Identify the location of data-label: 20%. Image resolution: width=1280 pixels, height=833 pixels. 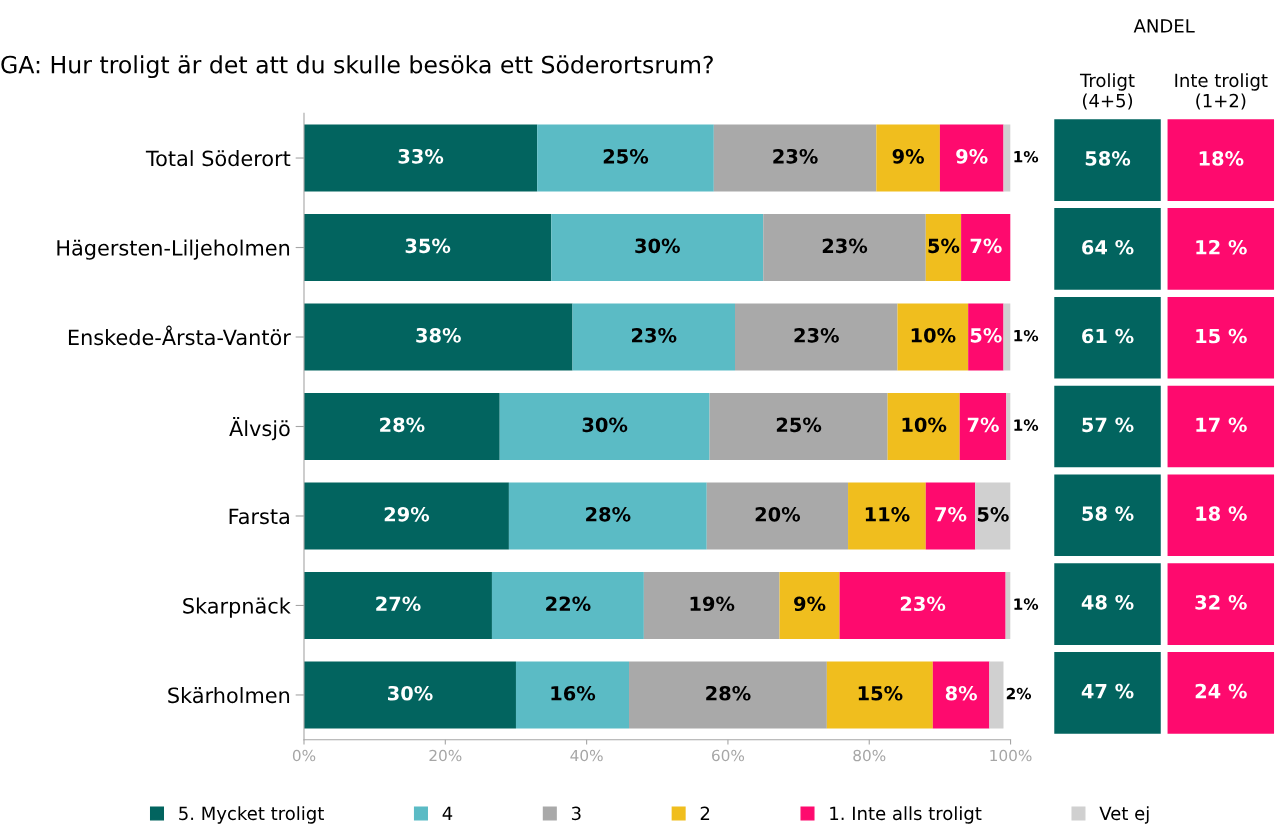
(778, 514).